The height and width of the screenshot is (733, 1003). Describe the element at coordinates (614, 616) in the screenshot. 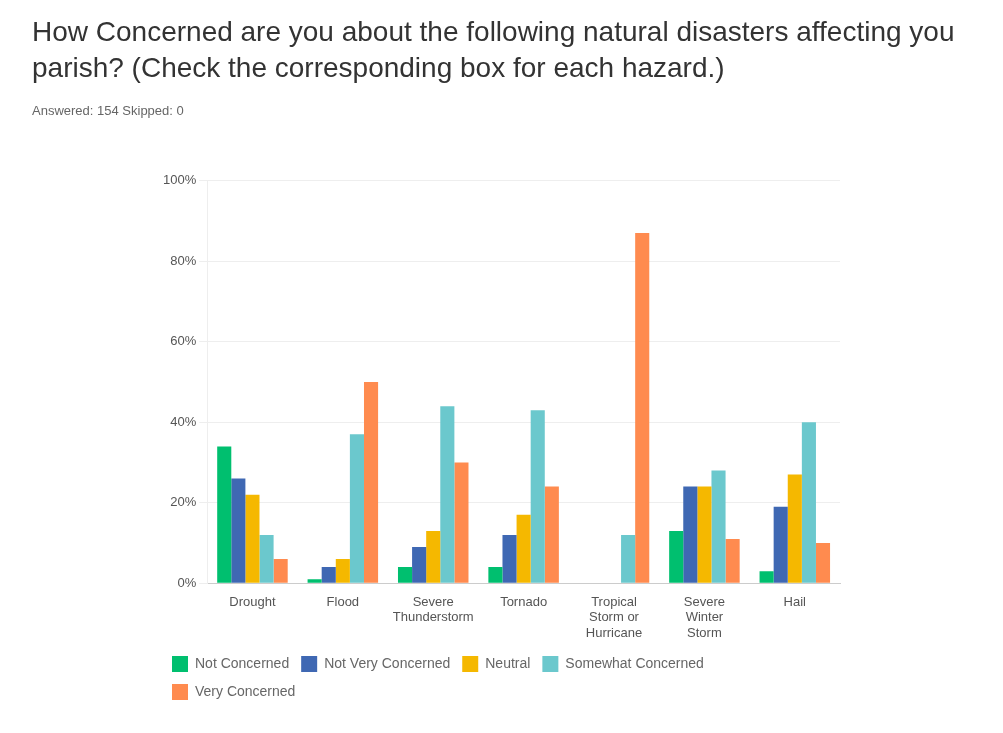

I see `x-tick-label: Tropical Storm or Hurricane` at that location.